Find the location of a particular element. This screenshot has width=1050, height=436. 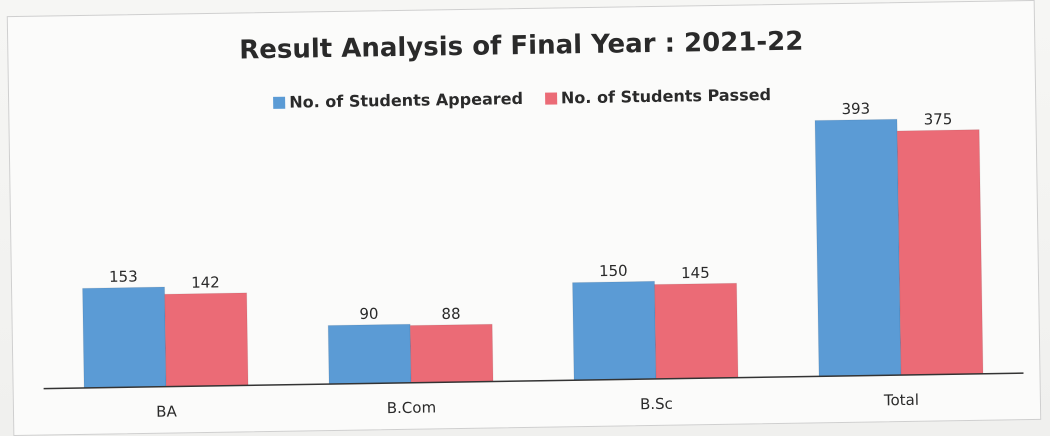

data-label-appeared-0: 153 is located at coordinates (123, 276).